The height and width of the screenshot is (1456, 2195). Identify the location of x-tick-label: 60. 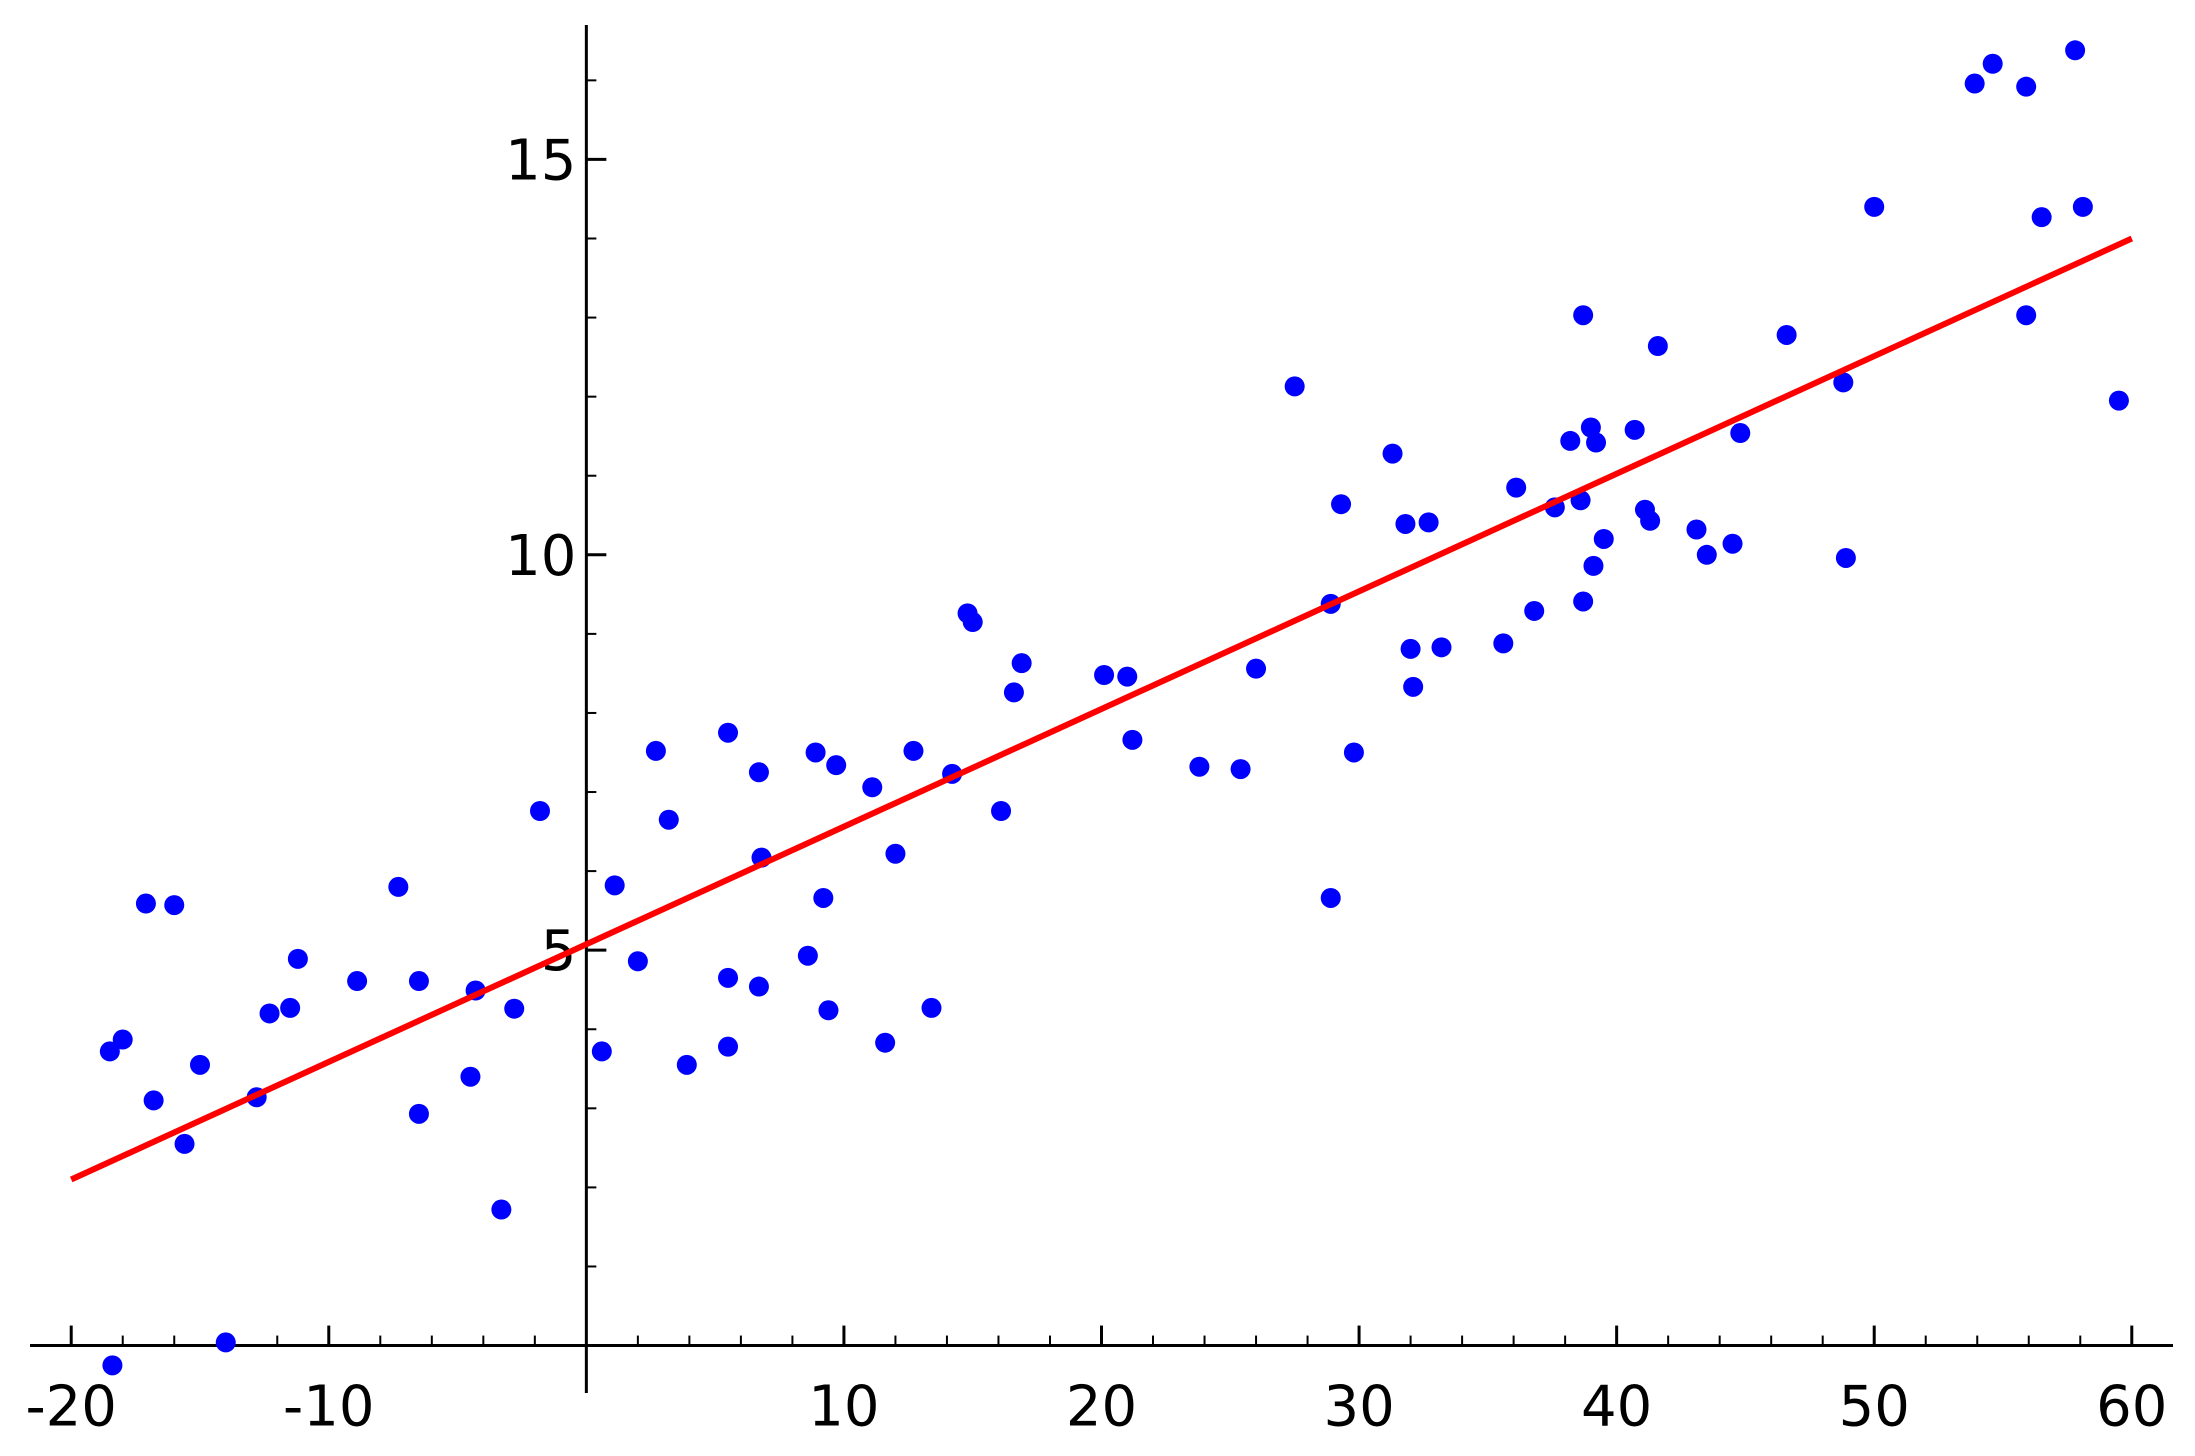
(2131, 1407).